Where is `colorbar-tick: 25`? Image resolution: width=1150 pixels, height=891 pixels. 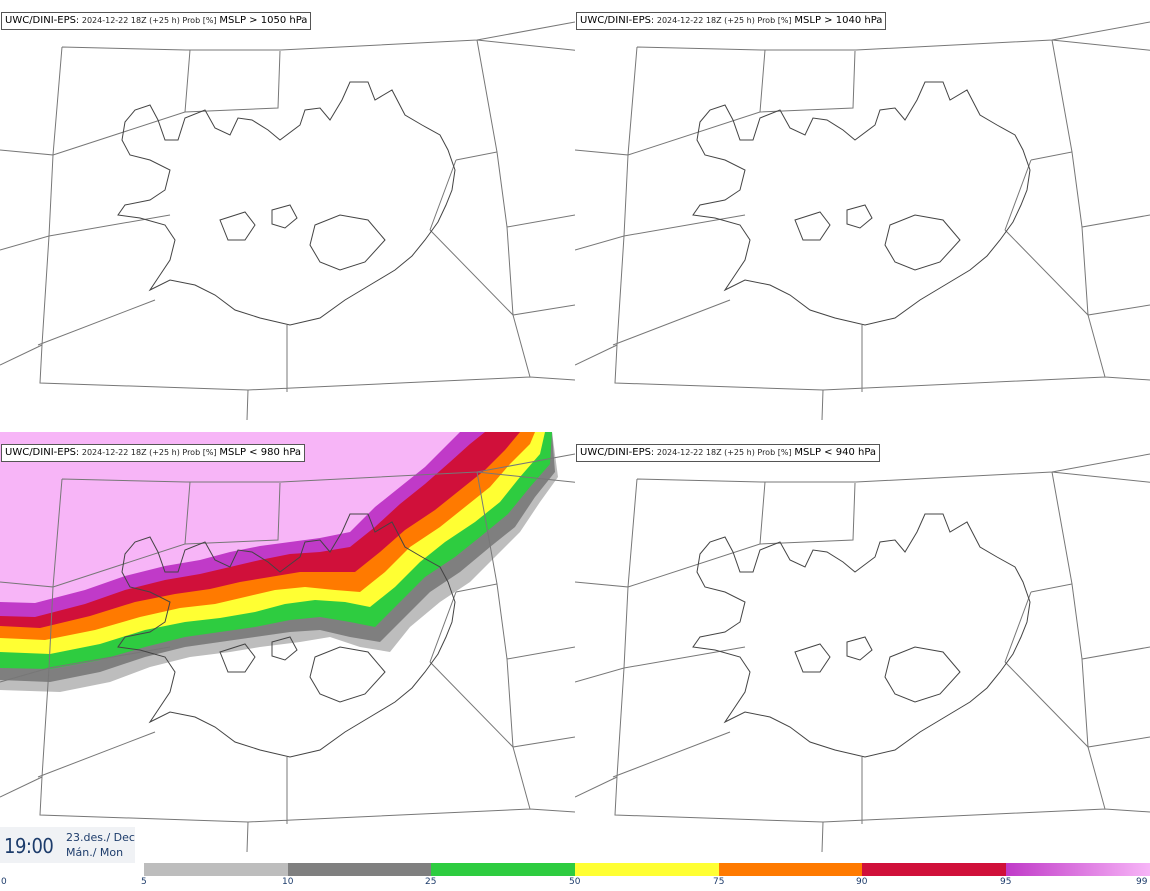
colorbar-tick: 25 is located at coordinates (431, 882).